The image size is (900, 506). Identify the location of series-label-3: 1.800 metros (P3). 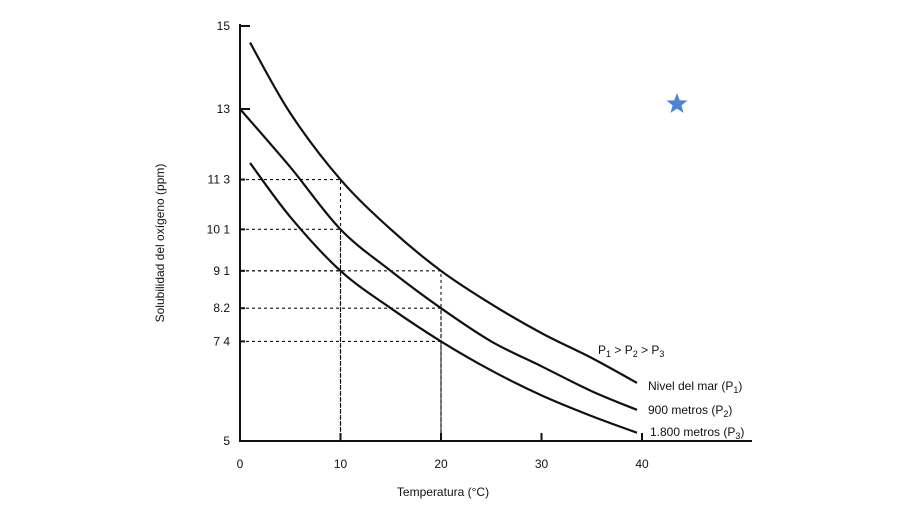
(697, 433).